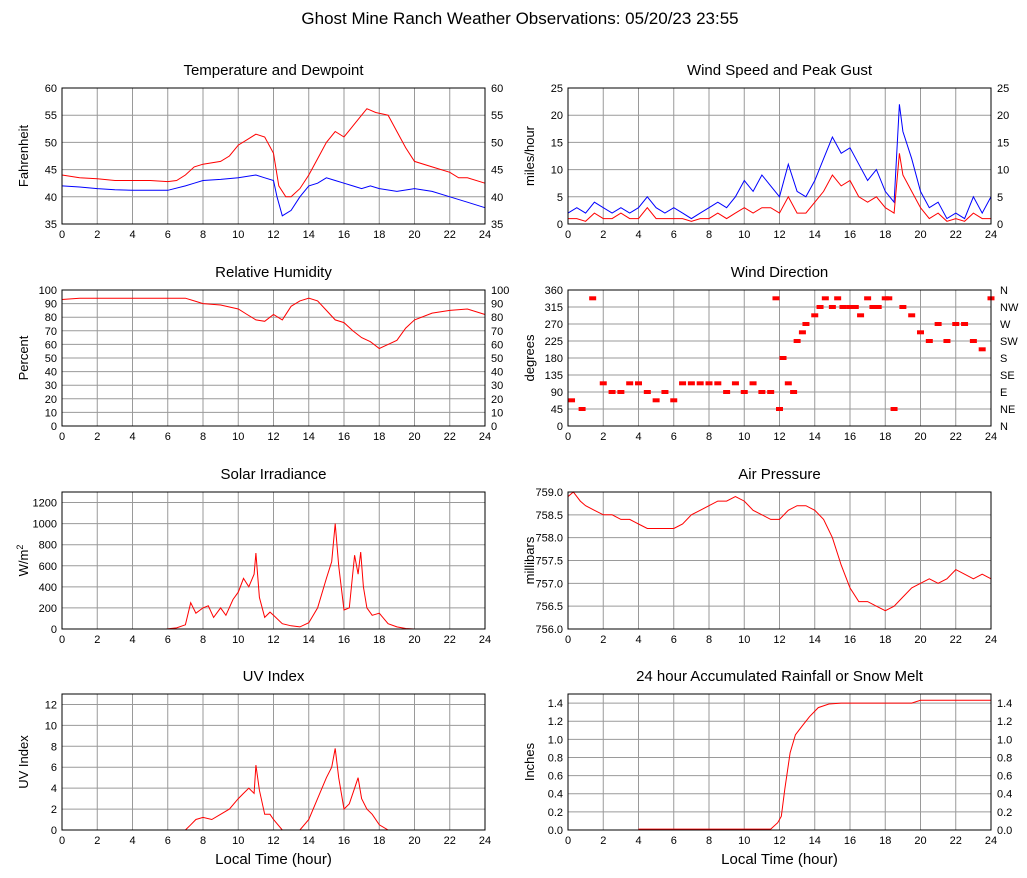 The image size is (1027, 878). I want to click on x-tick-label: 12, so click(779, 640).